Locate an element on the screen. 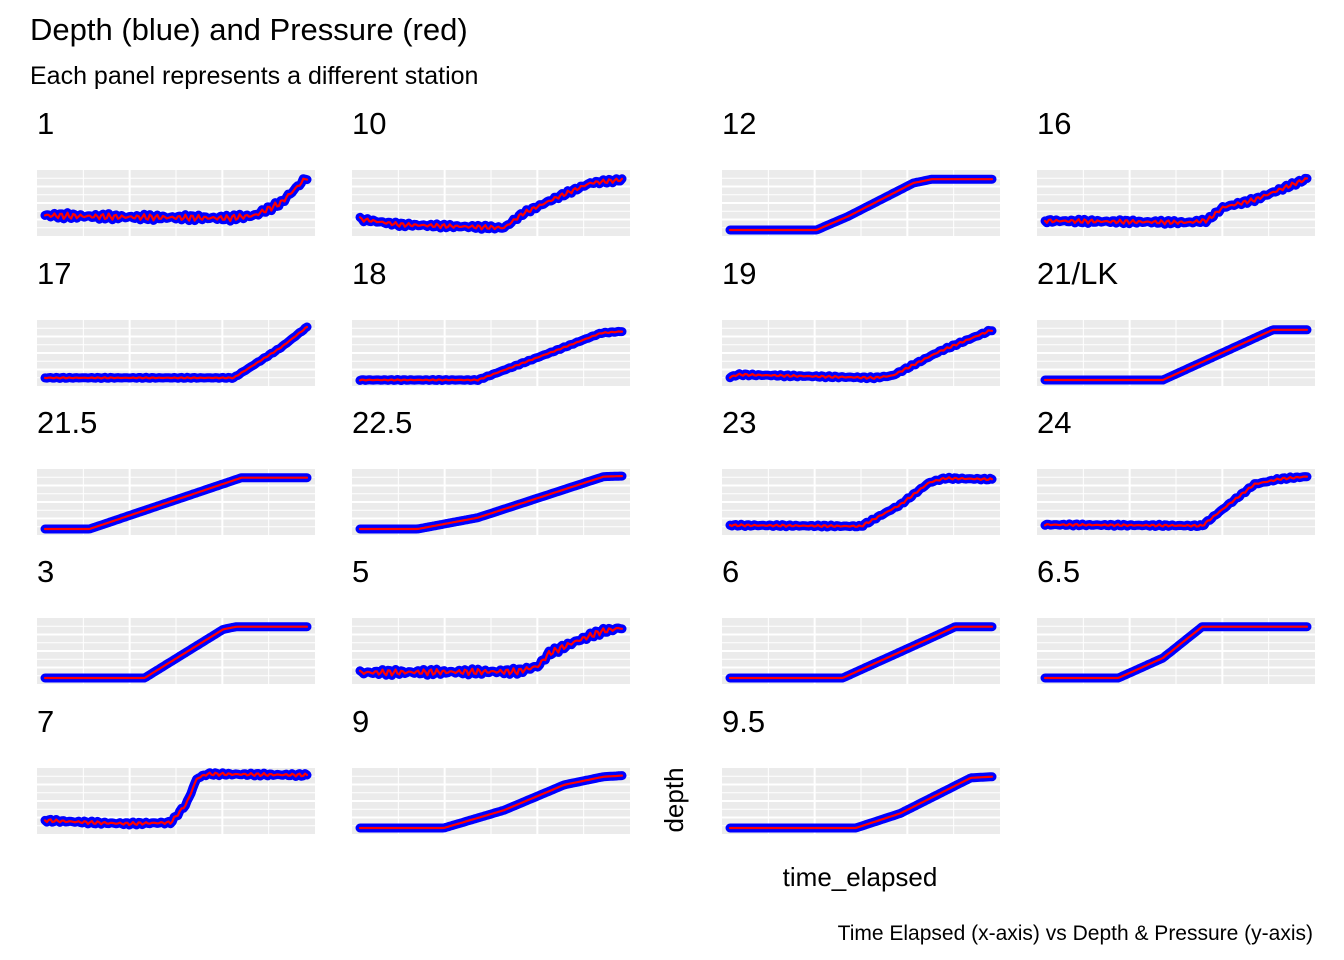  panel-label: 23 is located at coordinates (739, 422).